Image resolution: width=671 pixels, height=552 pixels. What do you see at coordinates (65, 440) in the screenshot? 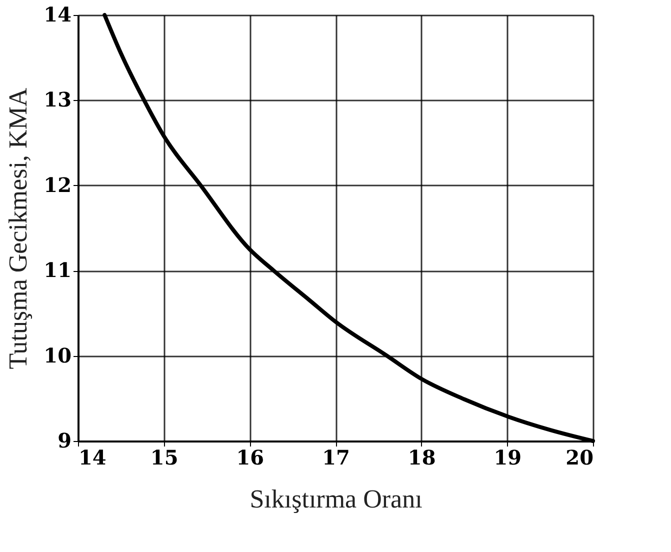
I see `y-tick-label: 9` at bounding box center [65, 440].